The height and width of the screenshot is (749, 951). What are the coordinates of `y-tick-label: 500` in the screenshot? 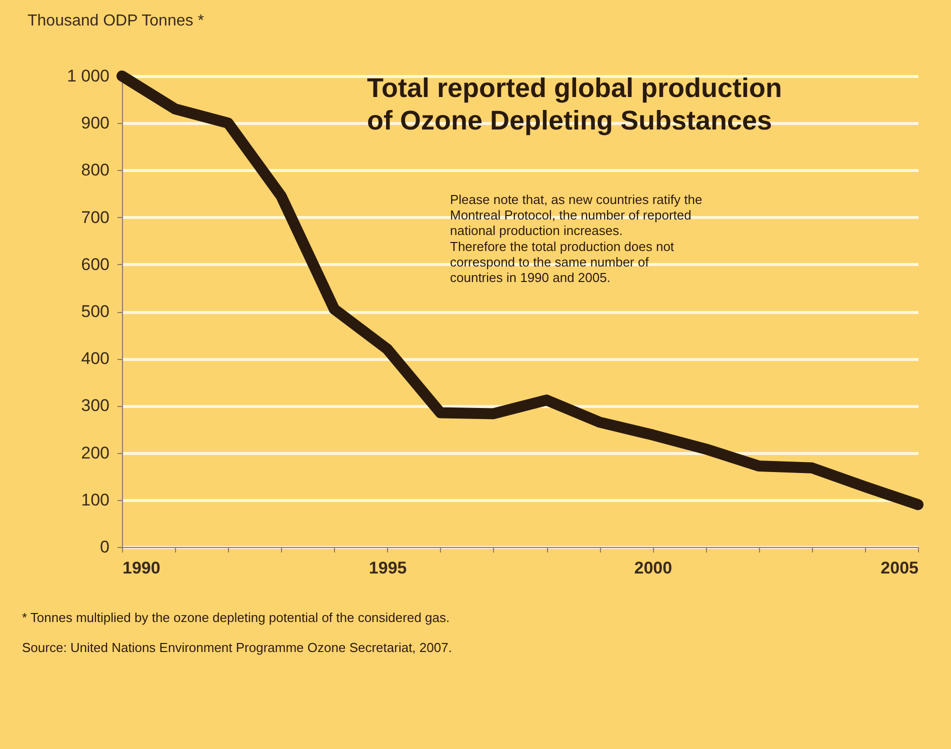 It's located at (95, 311).